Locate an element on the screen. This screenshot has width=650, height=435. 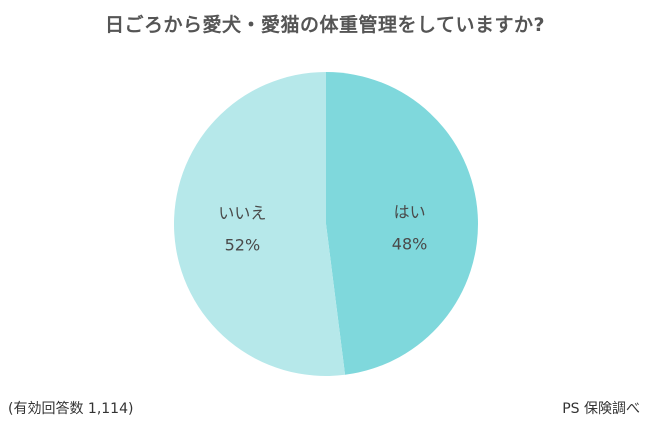
source-credit: PS 保険調べ is located at coordinates (601, 409).